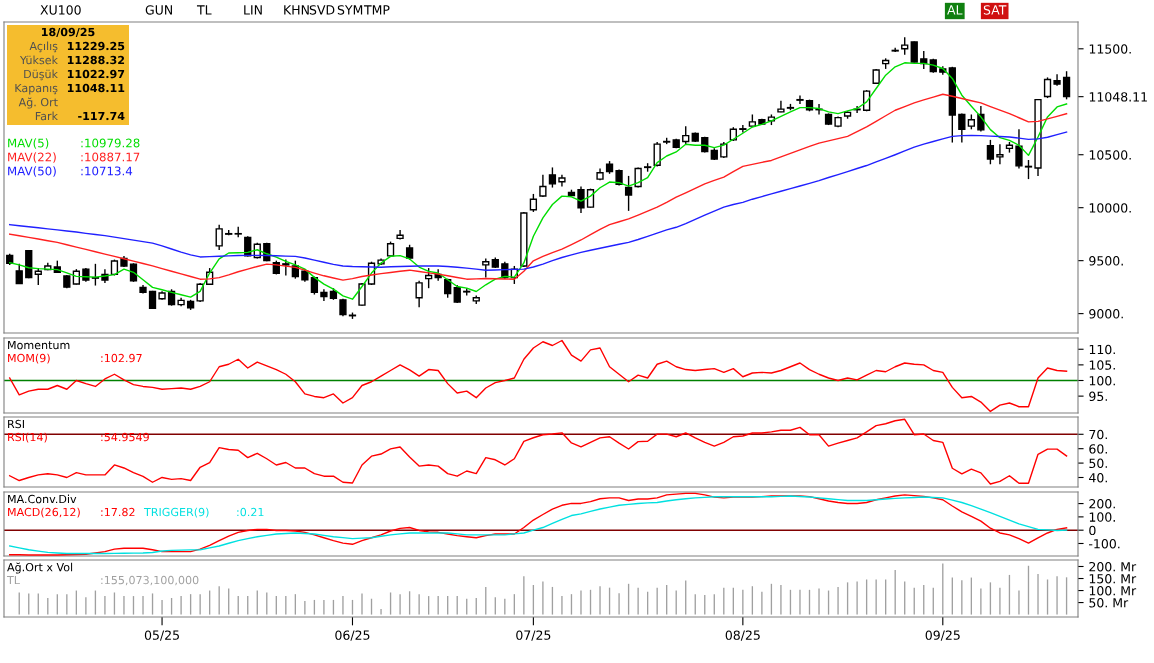 The height and width of the screenshot is (663, 1154). Describe the element at coordinates (96, 46) in the screenshot. I see `annotation: 11229.25` at that location.